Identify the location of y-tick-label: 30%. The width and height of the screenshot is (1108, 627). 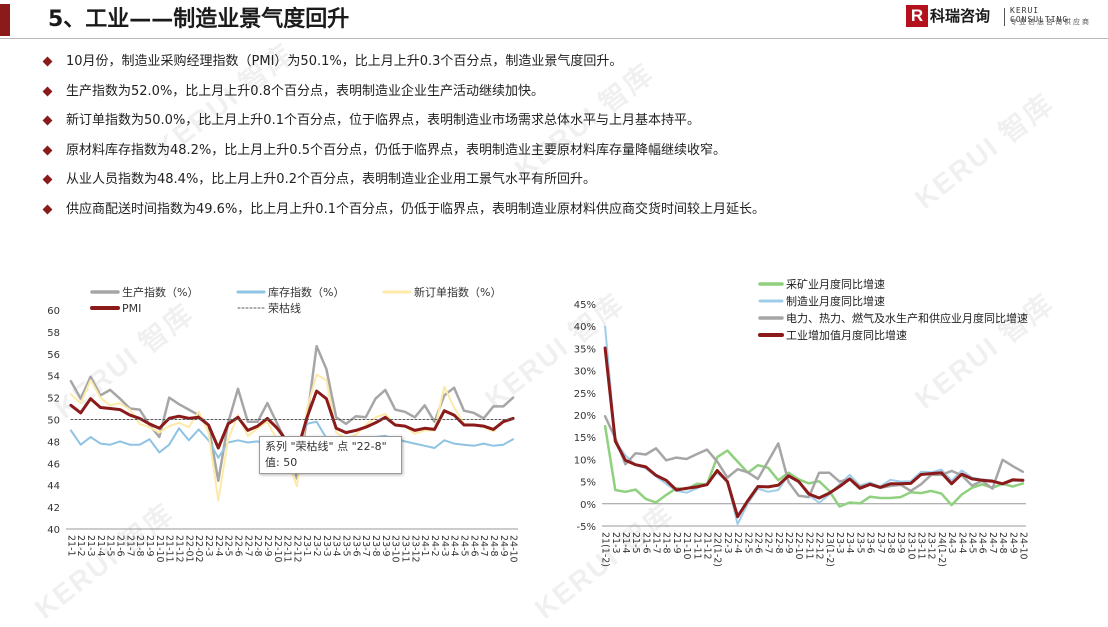
(585, 372).